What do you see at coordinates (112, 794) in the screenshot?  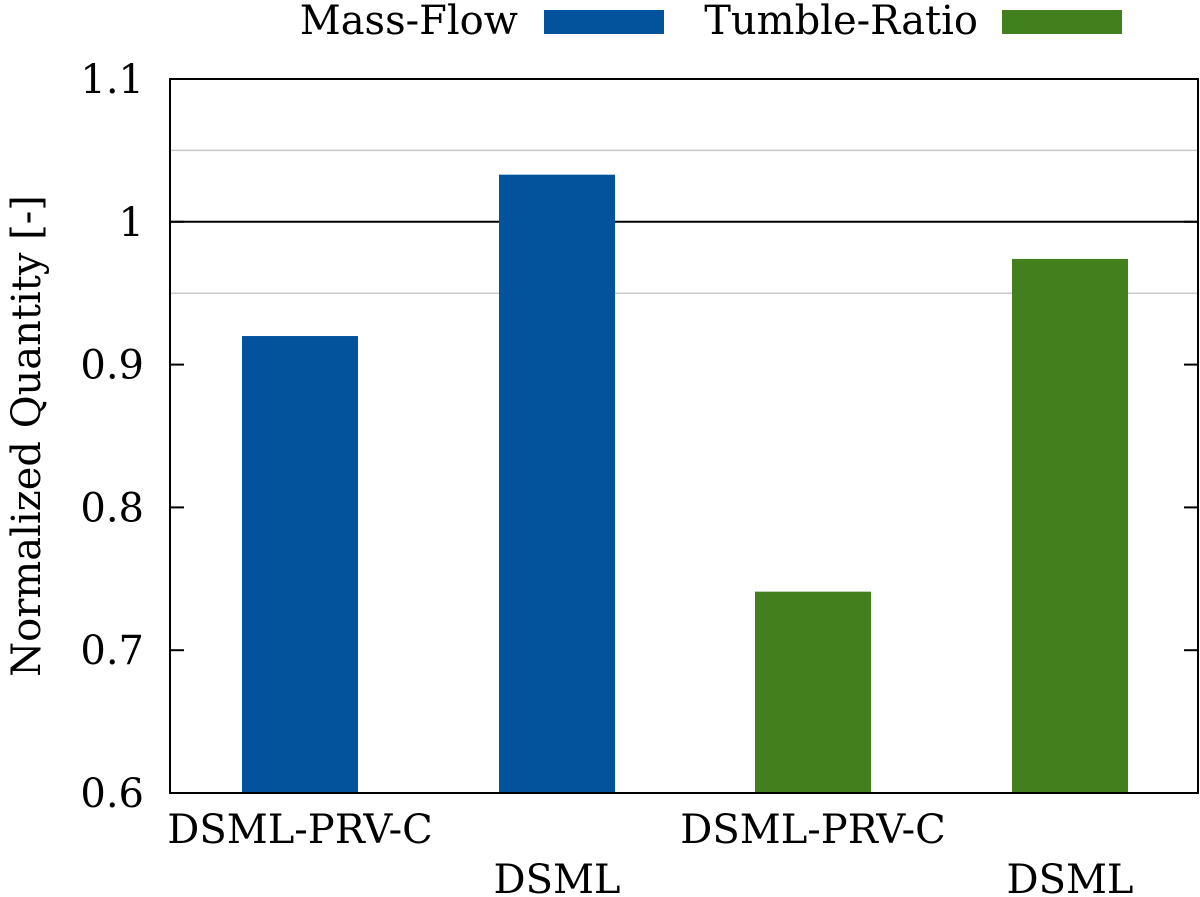 I see `y-tick-label: 0.6` at bounding box center [112, 794].